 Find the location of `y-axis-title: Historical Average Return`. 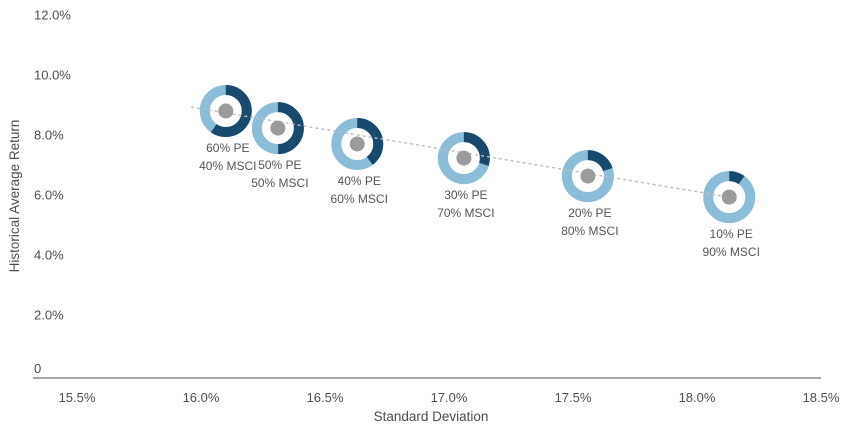

y-axis-title: Historical Average Return is located at coordinates (14, 196).